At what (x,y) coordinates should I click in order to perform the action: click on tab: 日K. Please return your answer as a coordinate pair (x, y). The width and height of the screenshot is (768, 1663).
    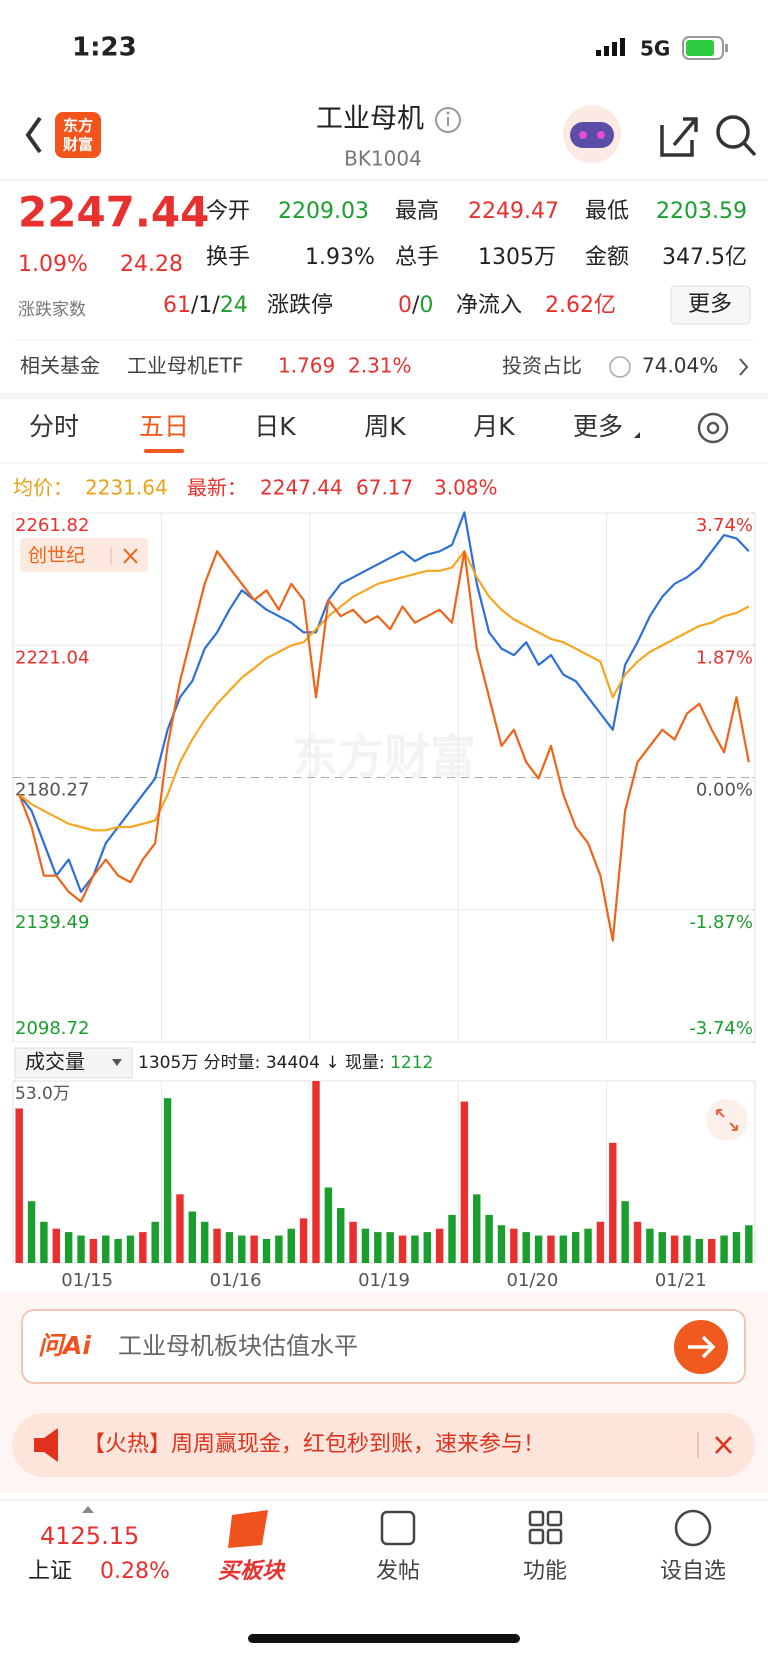
    Looking at the image, I should click on (275, 426).